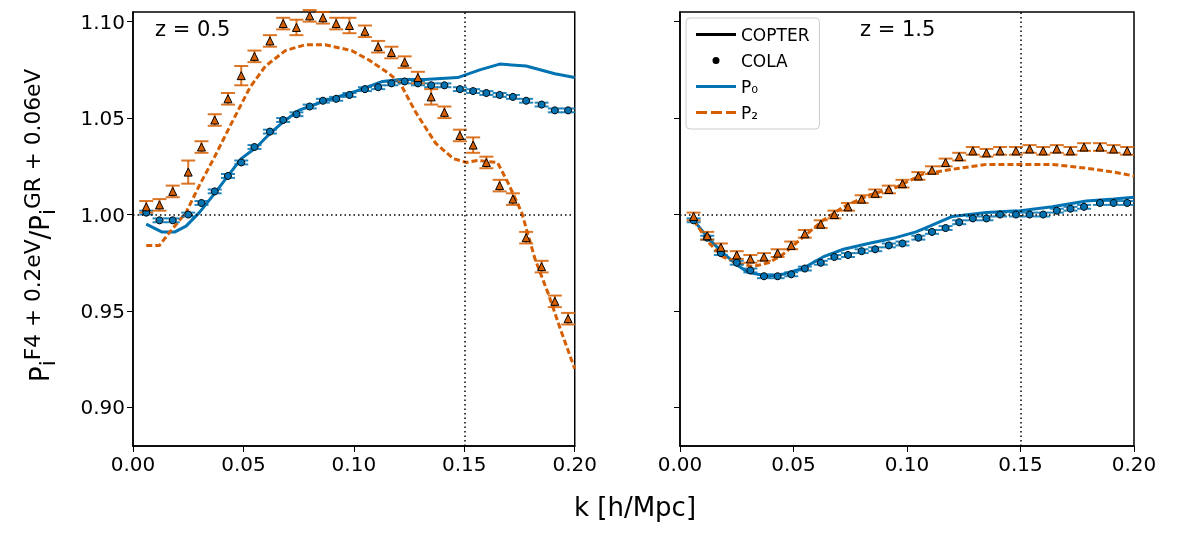 This screenshot has width=1184, height=533. Describe the element at coordinates (102, 407) in the screenshot. I see `y-tick-label: 0.90` at that location.